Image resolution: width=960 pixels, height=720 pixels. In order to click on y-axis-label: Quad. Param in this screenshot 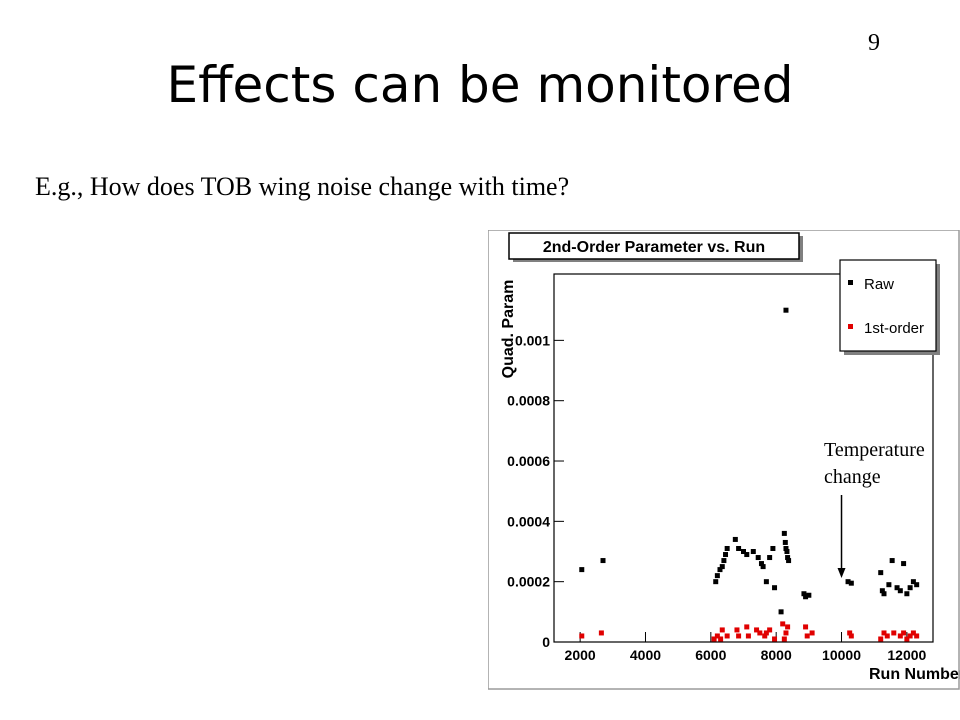, I will do `click(508, 329)`.